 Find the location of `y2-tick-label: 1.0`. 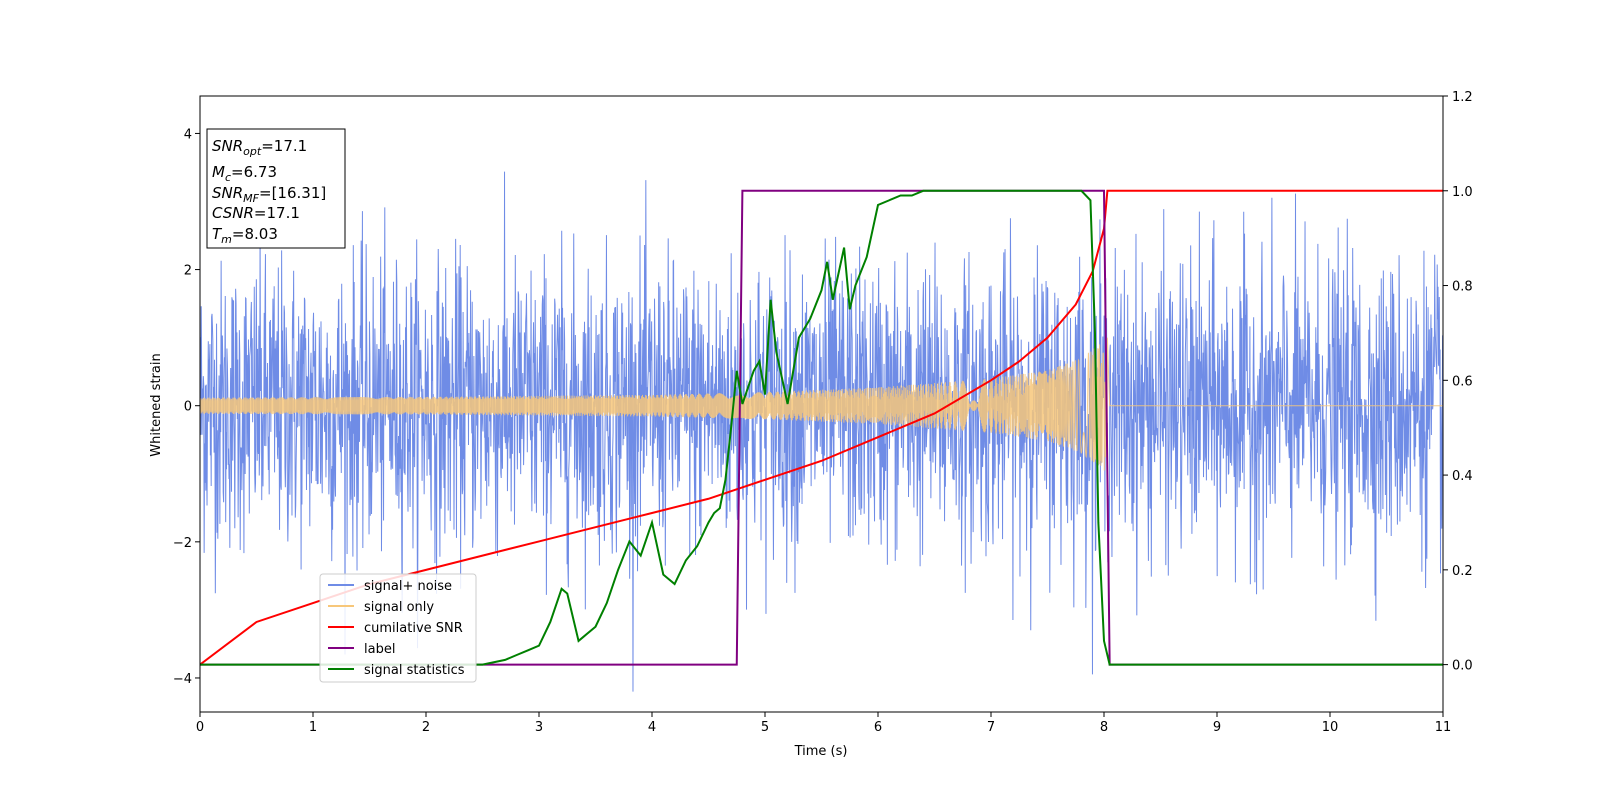

y2-tick-label: 1.0 is located at coordinates (1462, 192).